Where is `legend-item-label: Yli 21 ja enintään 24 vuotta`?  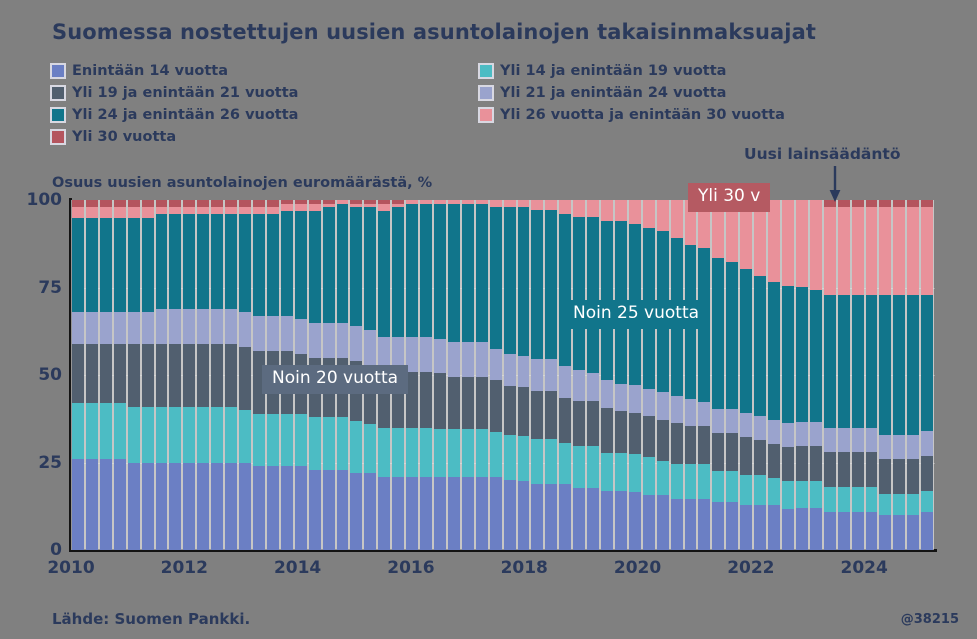
legend-item-label: Yli 21 ja enintään 24 vuotta is located at coordinates (613, 92).